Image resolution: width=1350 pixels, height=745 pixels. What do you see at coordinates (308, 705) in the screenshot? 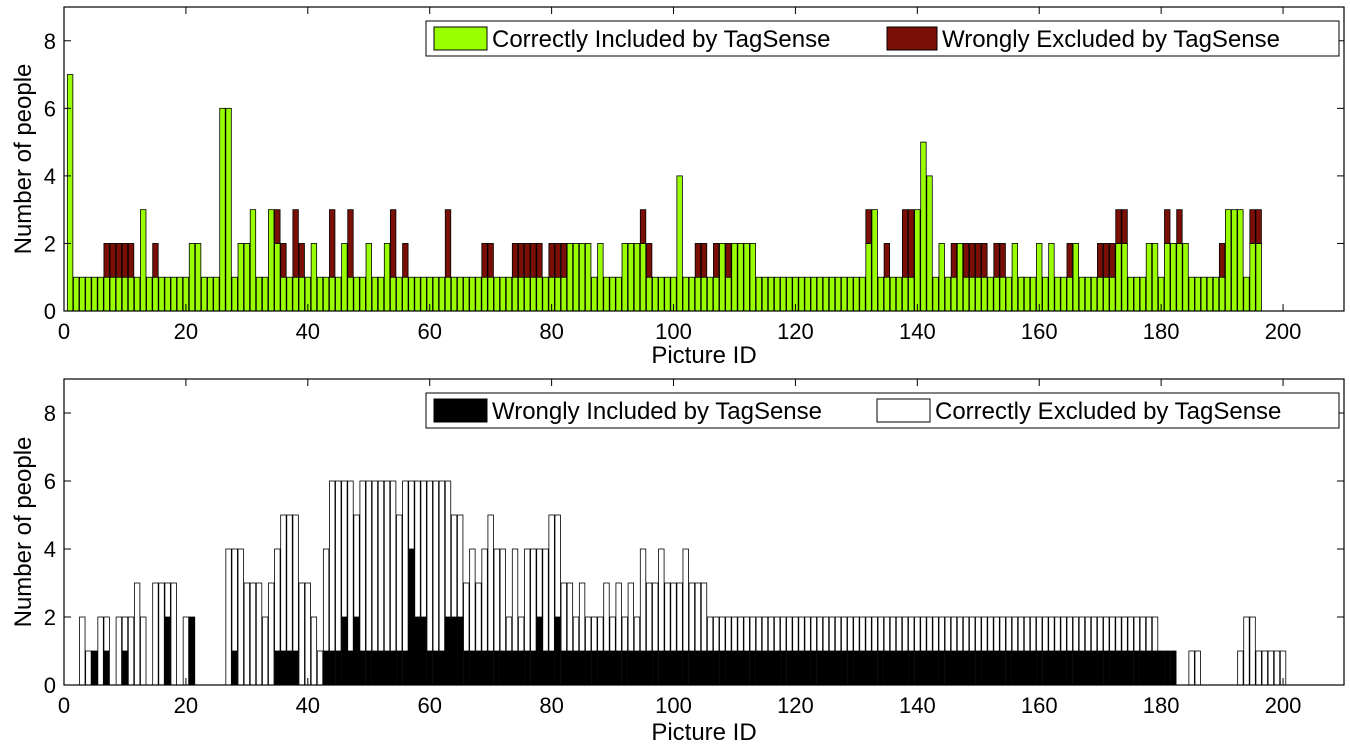
I see `bottom-x-tick-label-40: 40` at bounding box center [308, 705].